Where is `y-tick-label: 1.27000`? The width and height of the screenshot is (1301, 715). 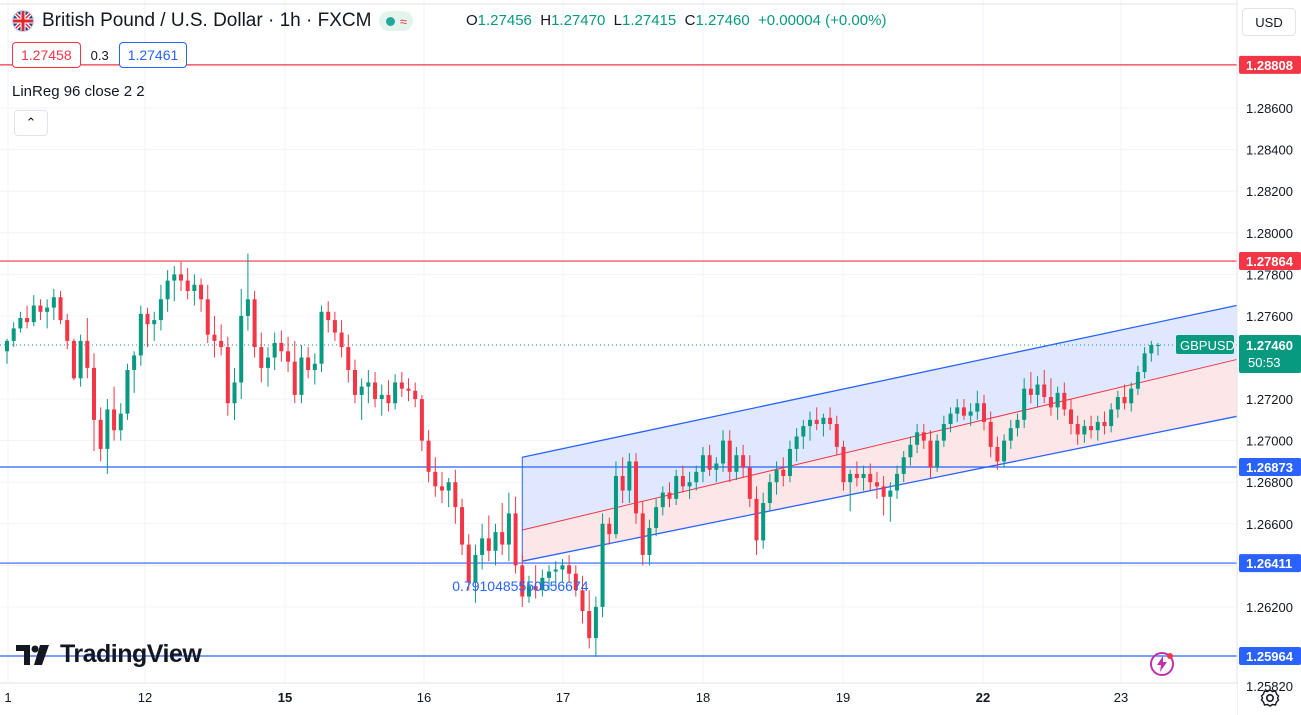 y-tick-label: 1.27000 is located at coordinates (1269, 441).